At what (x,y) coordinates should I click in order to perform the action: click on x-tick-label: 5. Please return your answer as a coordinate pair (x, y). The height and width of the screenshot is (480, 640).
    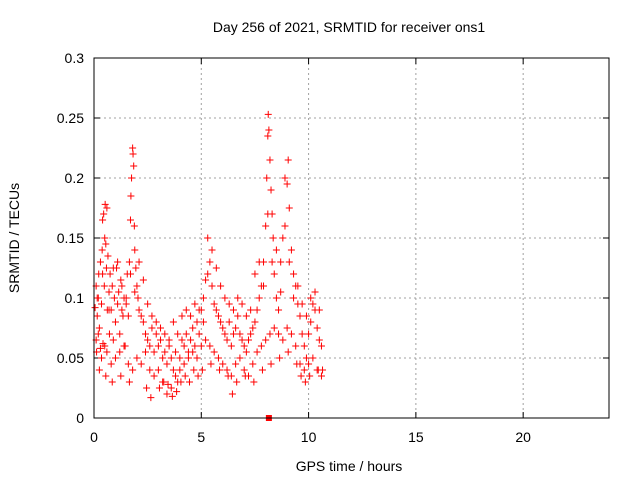
    Looking at the image, I should click on (201, 437).